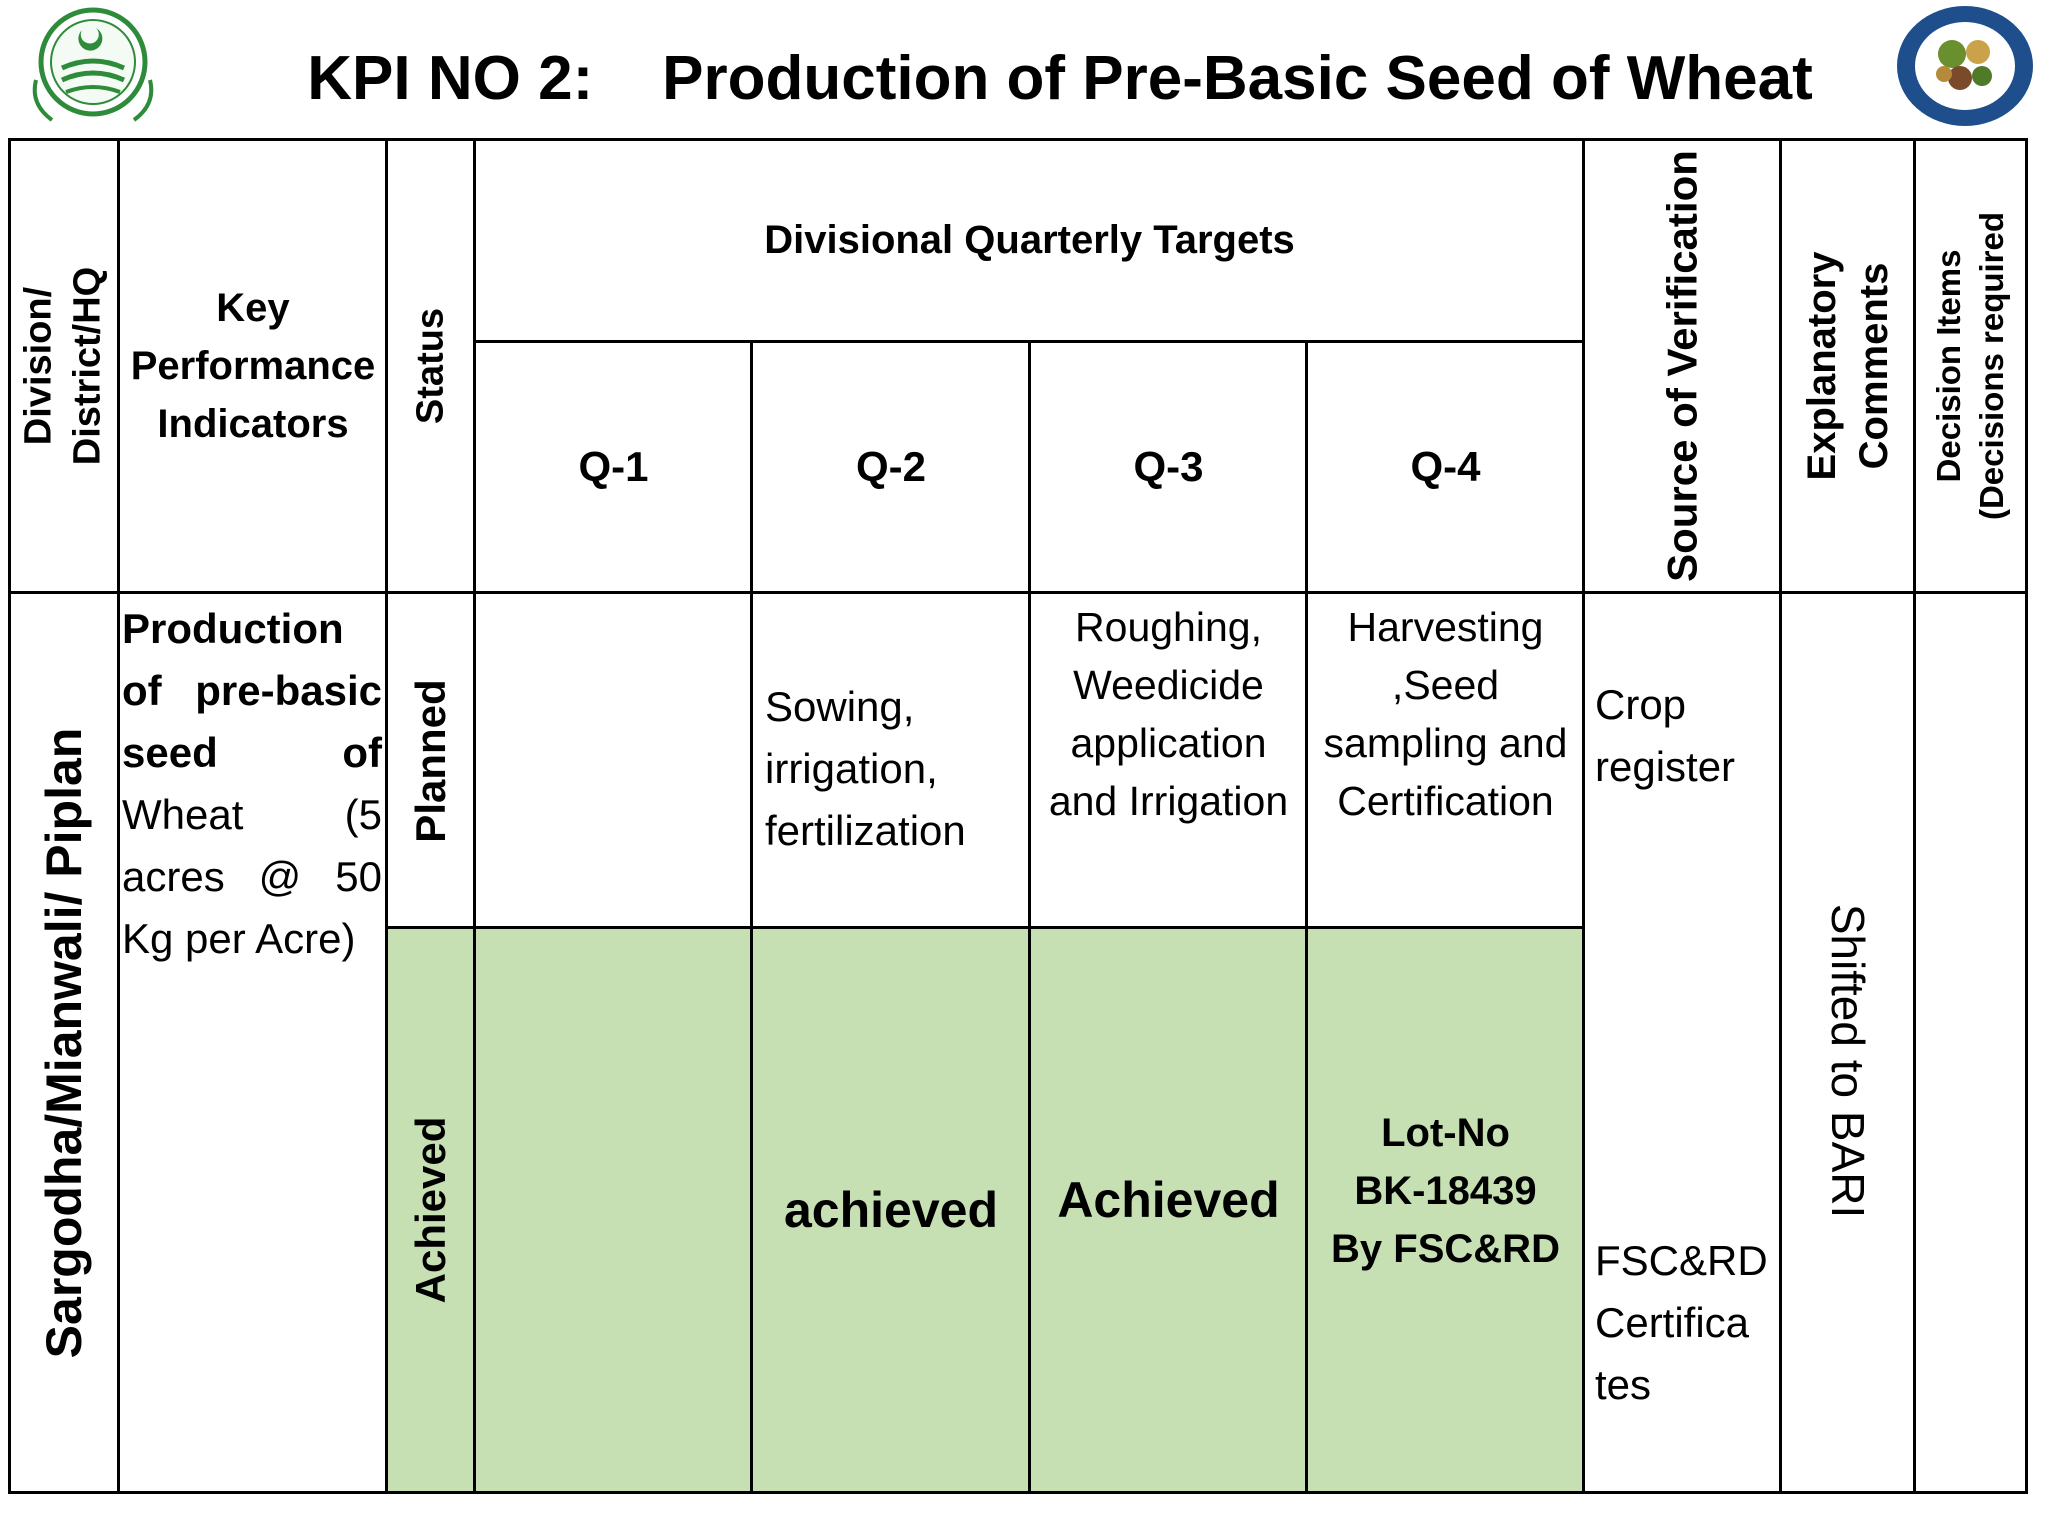  Describe the element at coordinates (1583, 816) in the screenshot. I see `col-line-source` at that location.